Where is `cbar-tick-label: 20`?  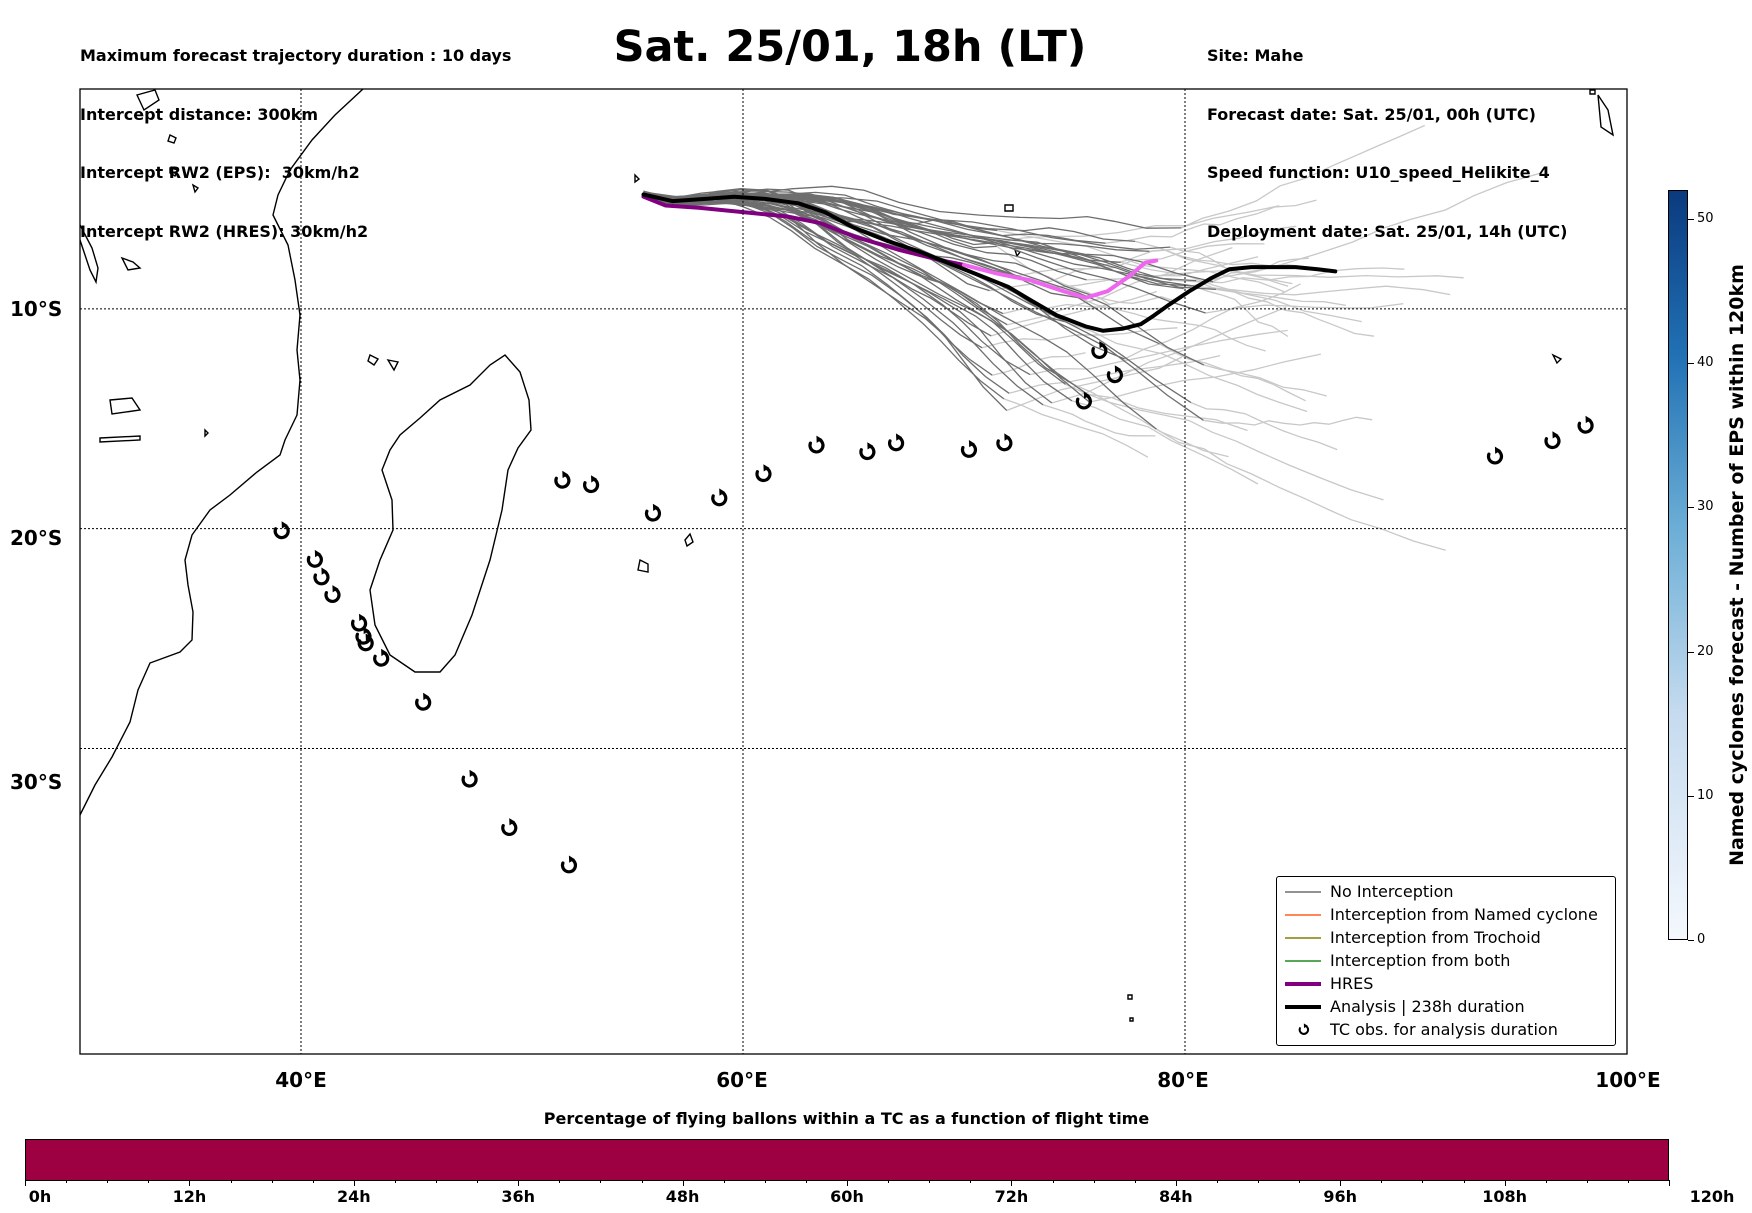
cbar-tick-label: 20 is located at coordinates (1705, 651).